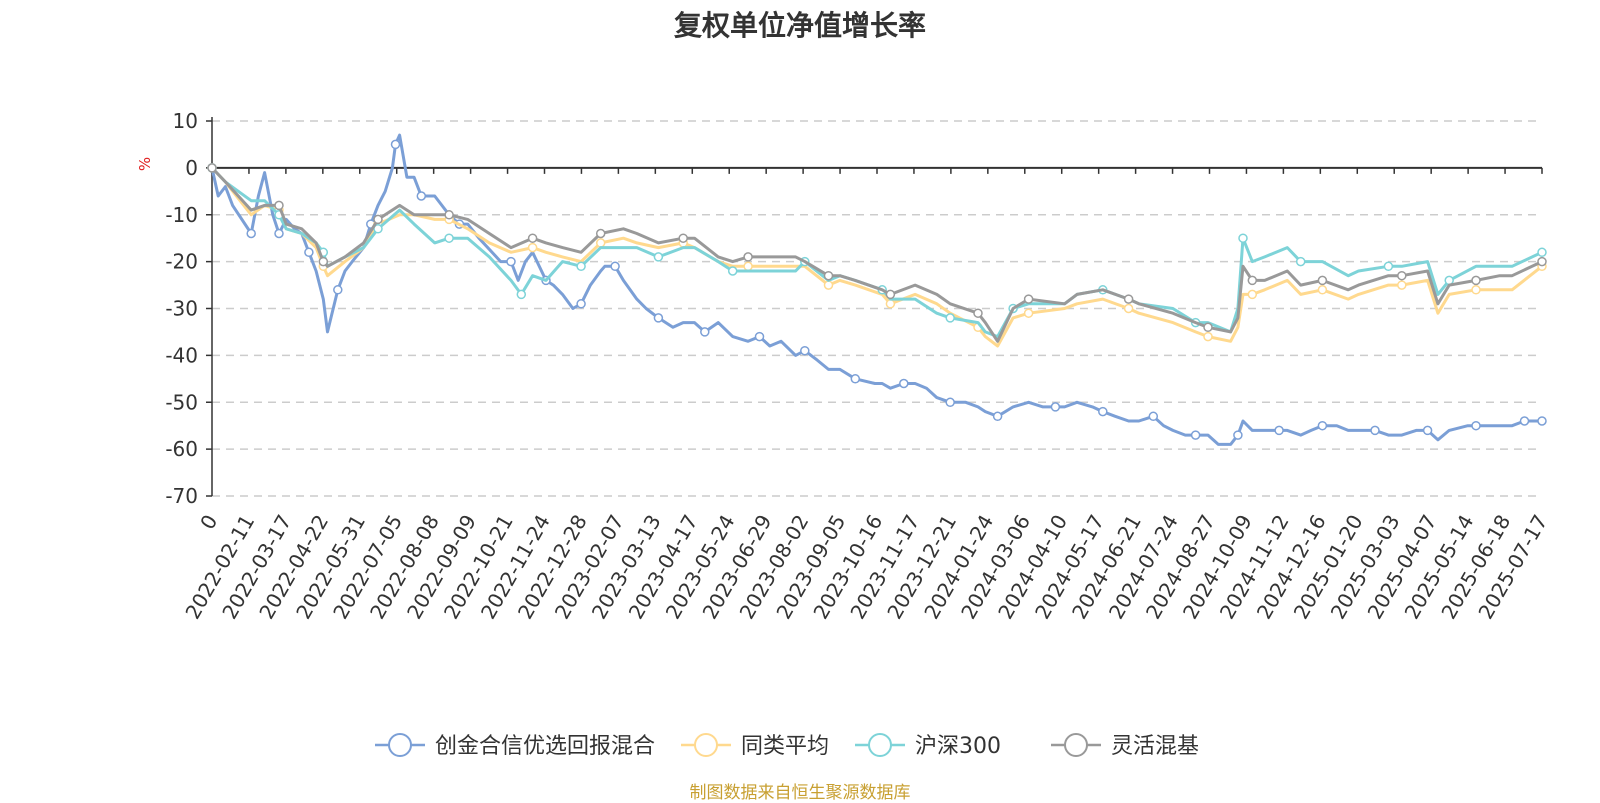  I want to click on legend-item-1: 同类平均, so click(755, 746).